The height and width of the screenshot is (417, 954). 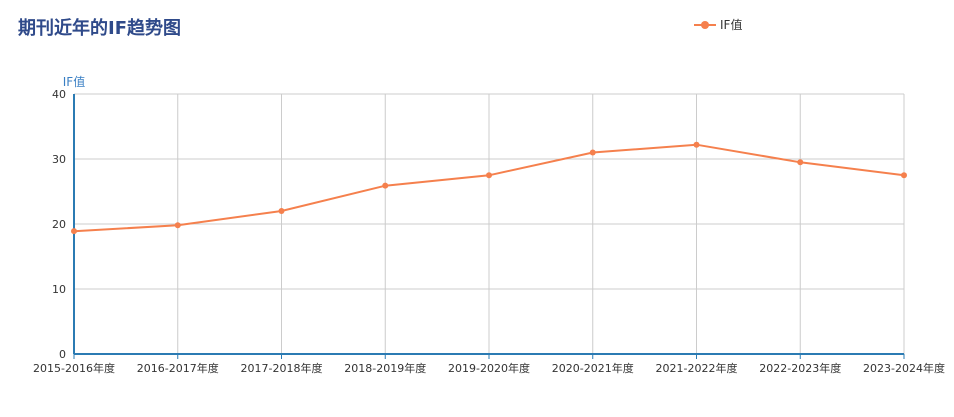 I want to click on y-tick-label: 30, so click(x=59, y=159).